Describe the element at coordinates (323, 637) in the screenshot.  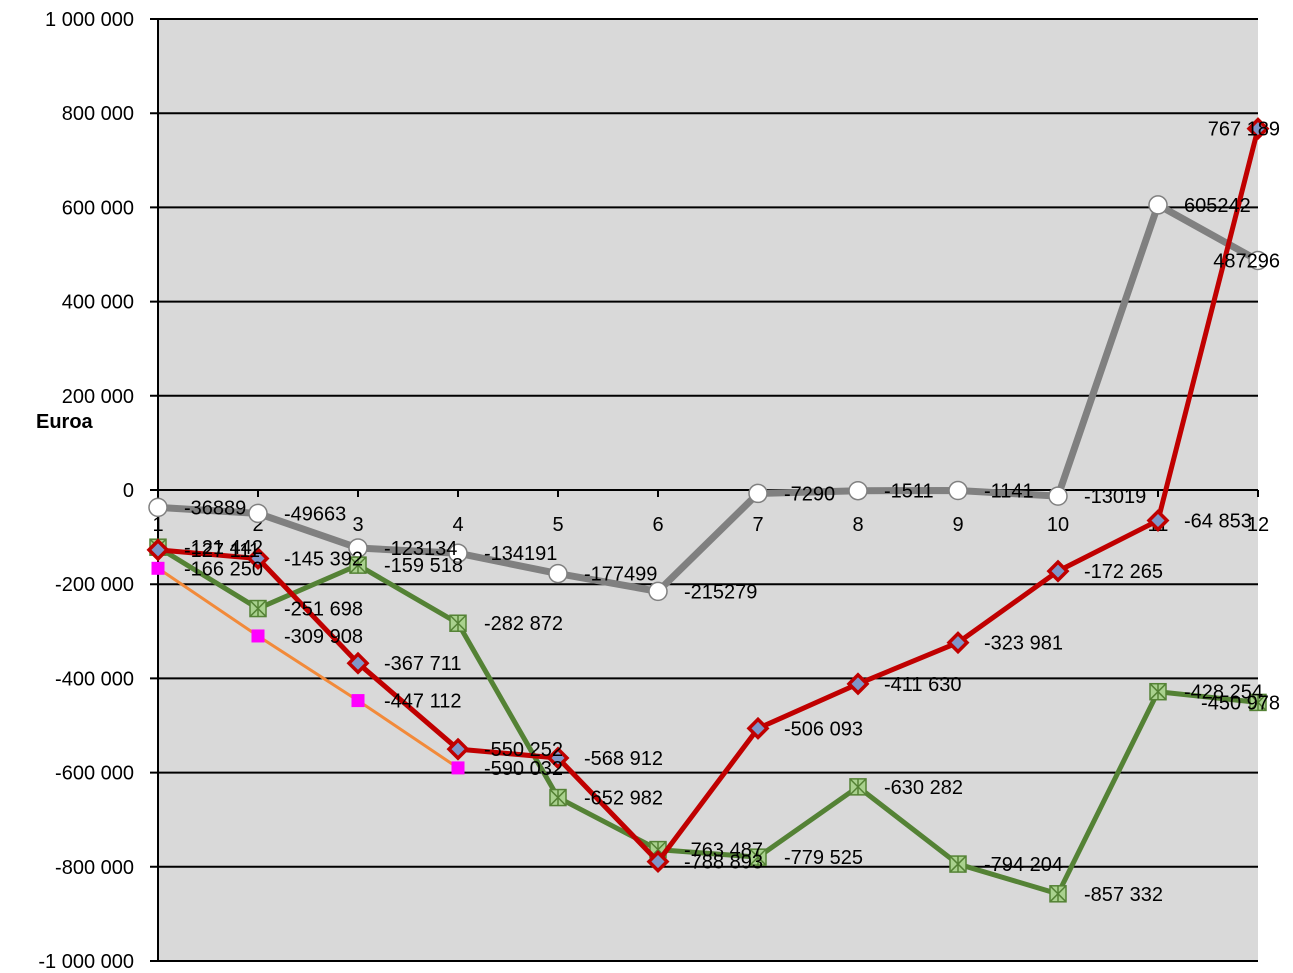
I see `data-label: -309 908` at that location.